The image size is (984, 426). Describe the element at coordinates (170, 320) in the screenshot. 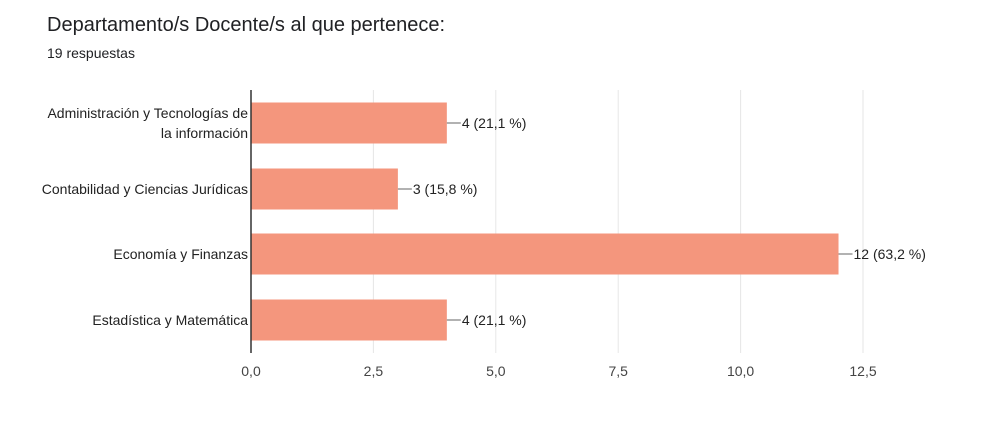

I see `category-label: Estadística y Matemática` at that location.